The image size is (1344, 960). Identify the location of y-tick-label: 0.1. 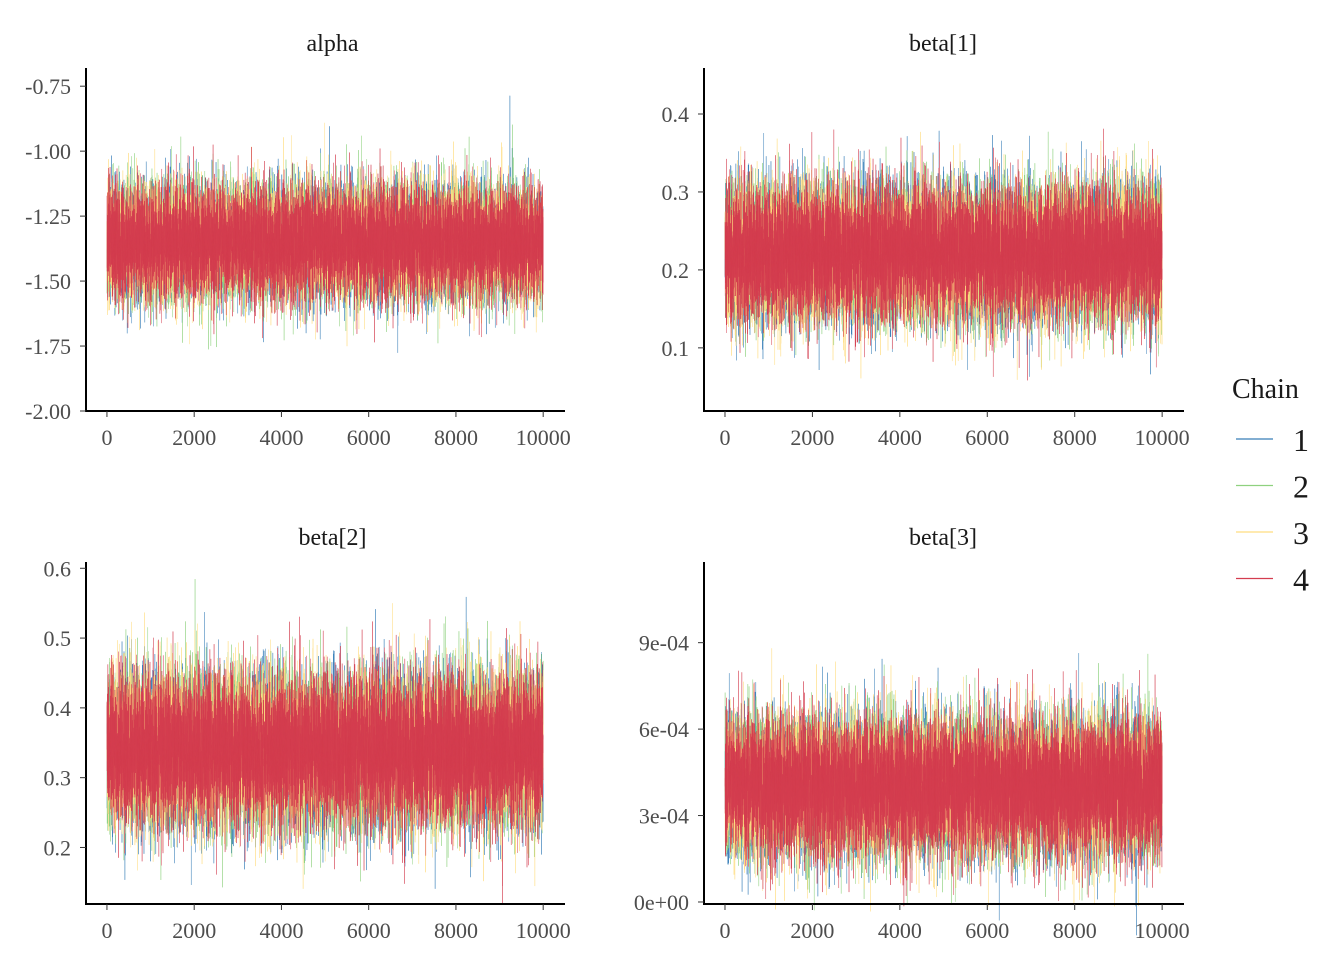
(676, 348).